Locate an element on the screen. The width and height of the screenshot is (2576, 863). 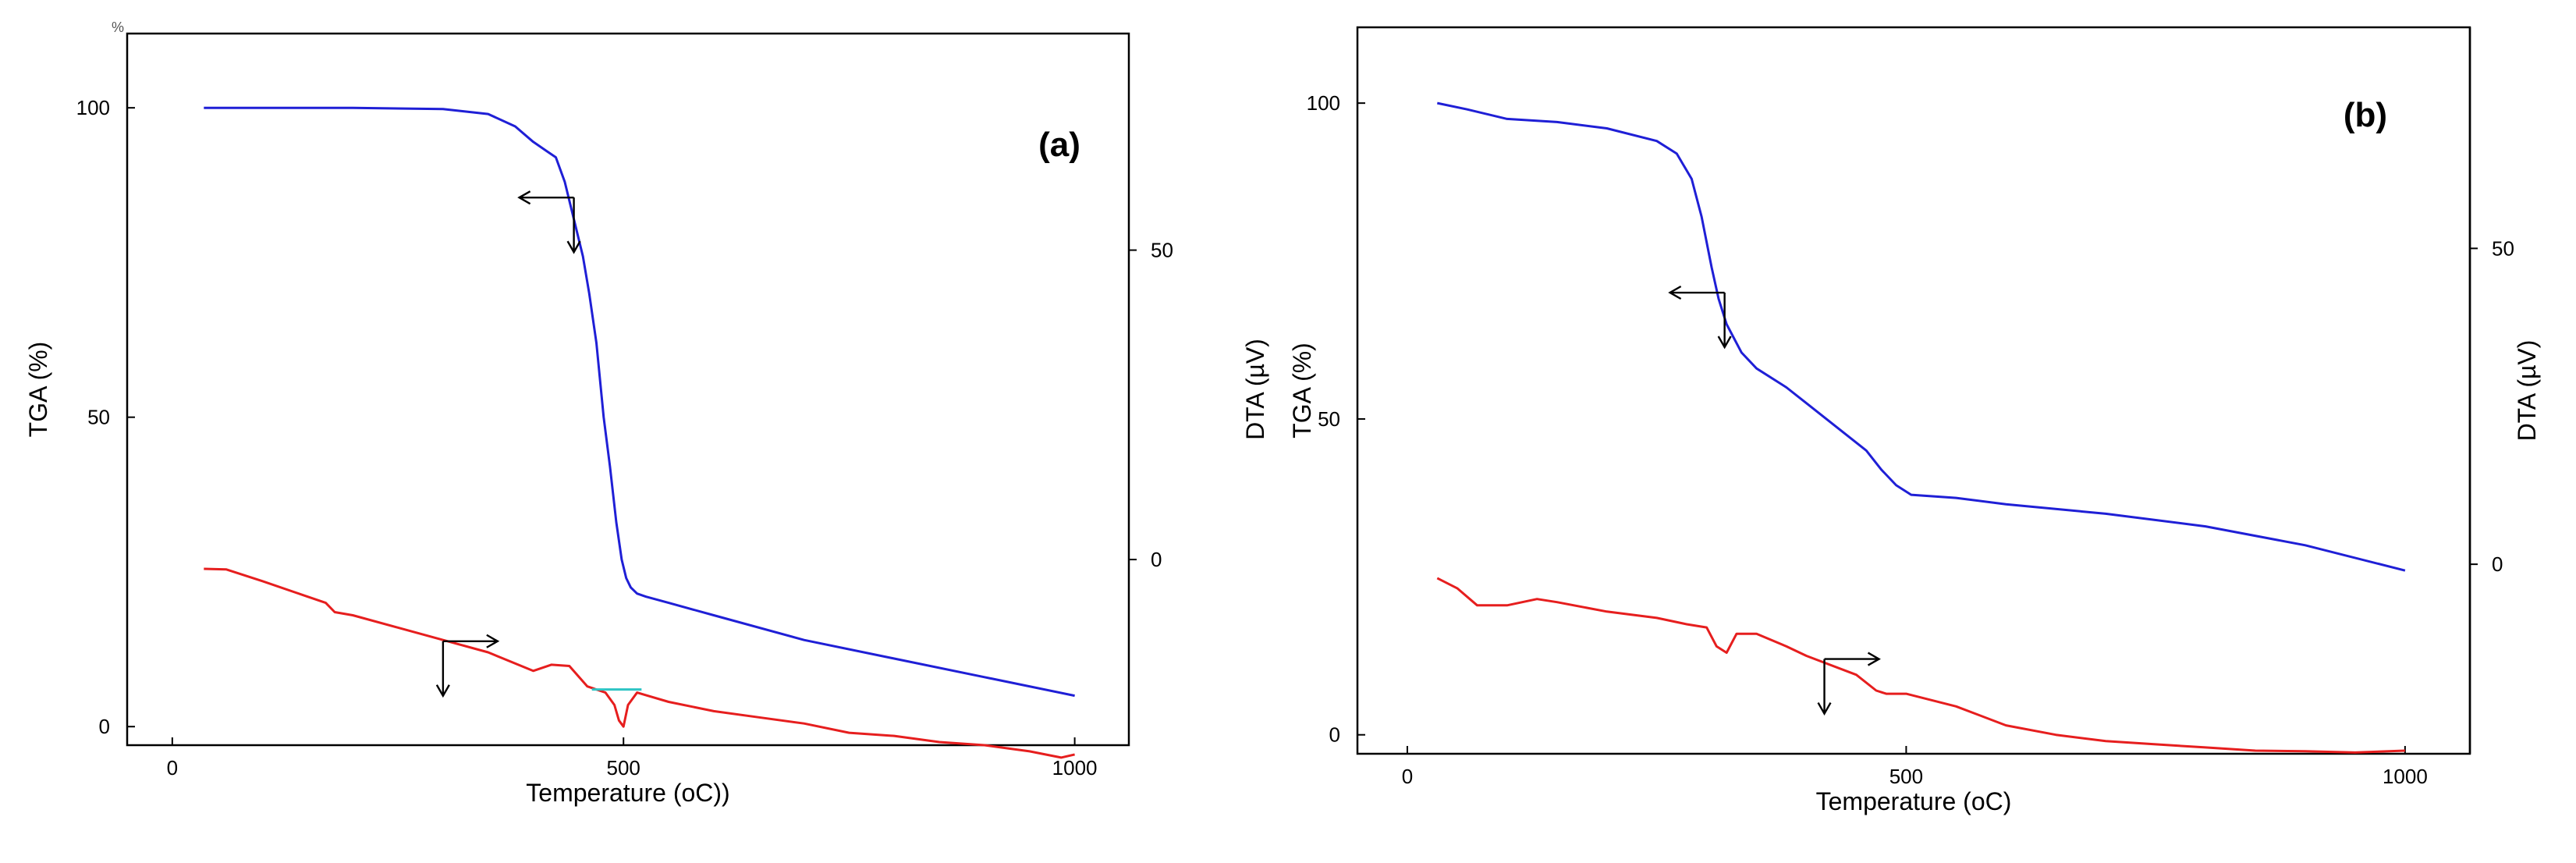
percent-mark: % is located at coordinates (118, 28).